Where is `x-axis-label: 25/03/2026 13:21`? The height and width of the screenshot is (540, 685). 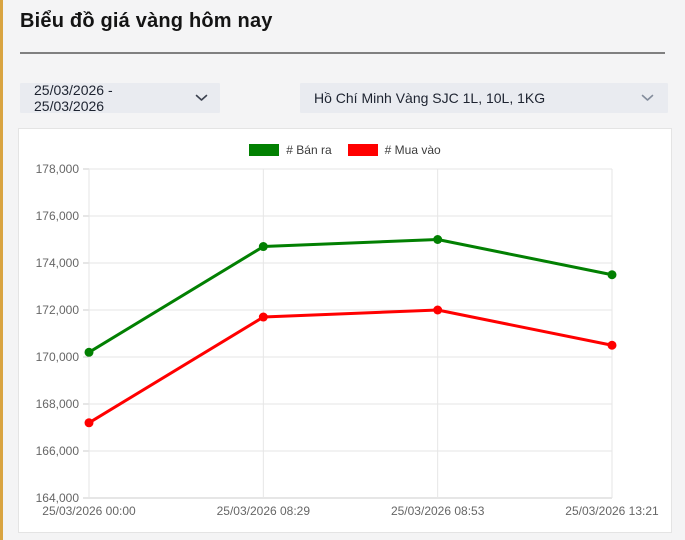 x-axis-label: 25/03/2026 13:21 is located at coordinates (612, 511).